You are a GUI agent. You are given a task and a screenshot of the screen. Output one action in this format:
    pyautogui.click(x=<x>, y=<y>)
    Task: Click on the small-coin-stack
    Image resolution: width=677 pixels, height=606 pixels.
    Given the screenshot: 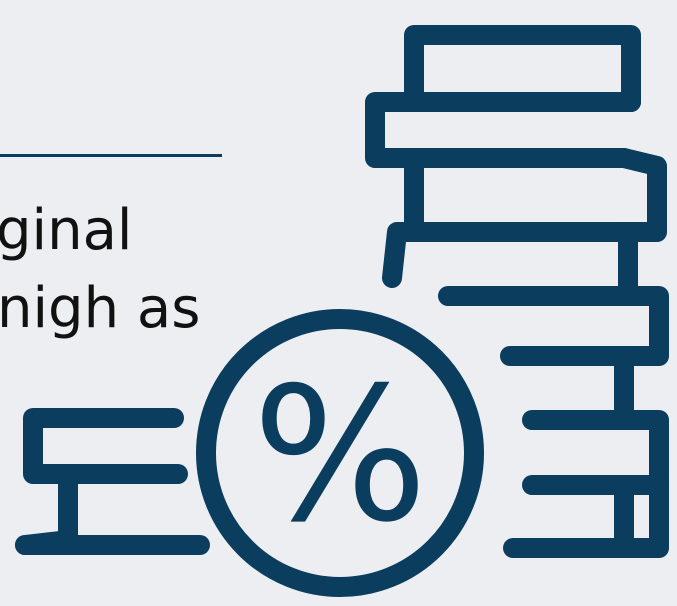 What is the action you would take?
    pyautogui.click(x=112, y=481)
    